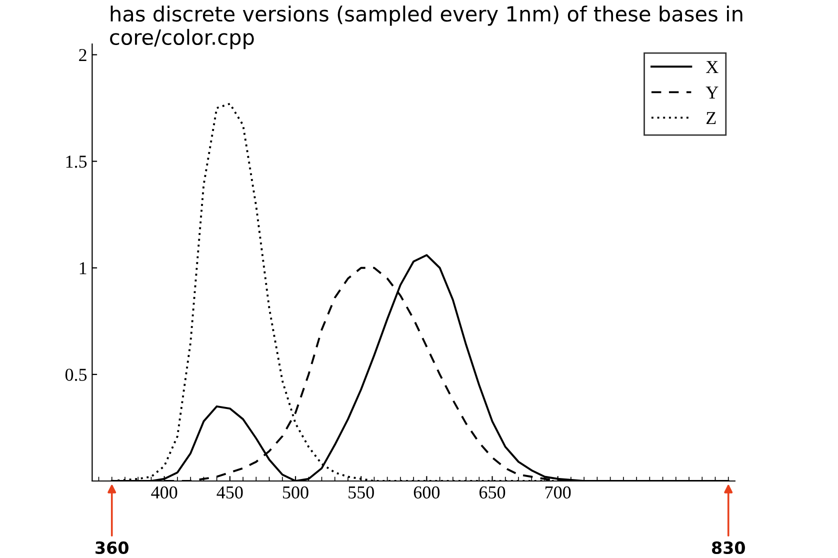 The width and height of the screenshot is (838, 558). Describe the element at coordinates (728, 547) in the screenshot. I see `annotation: 830` at that location.